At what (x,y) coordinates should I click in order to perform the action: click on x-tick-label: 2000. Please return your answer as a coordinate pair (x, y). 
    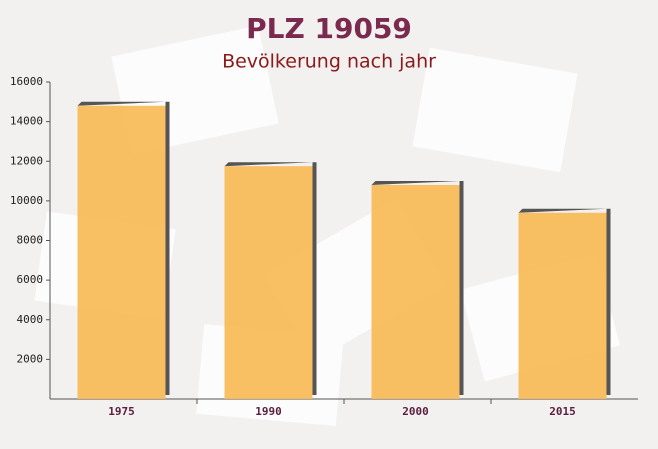
    Looking at the image, I should click on (415, 411).